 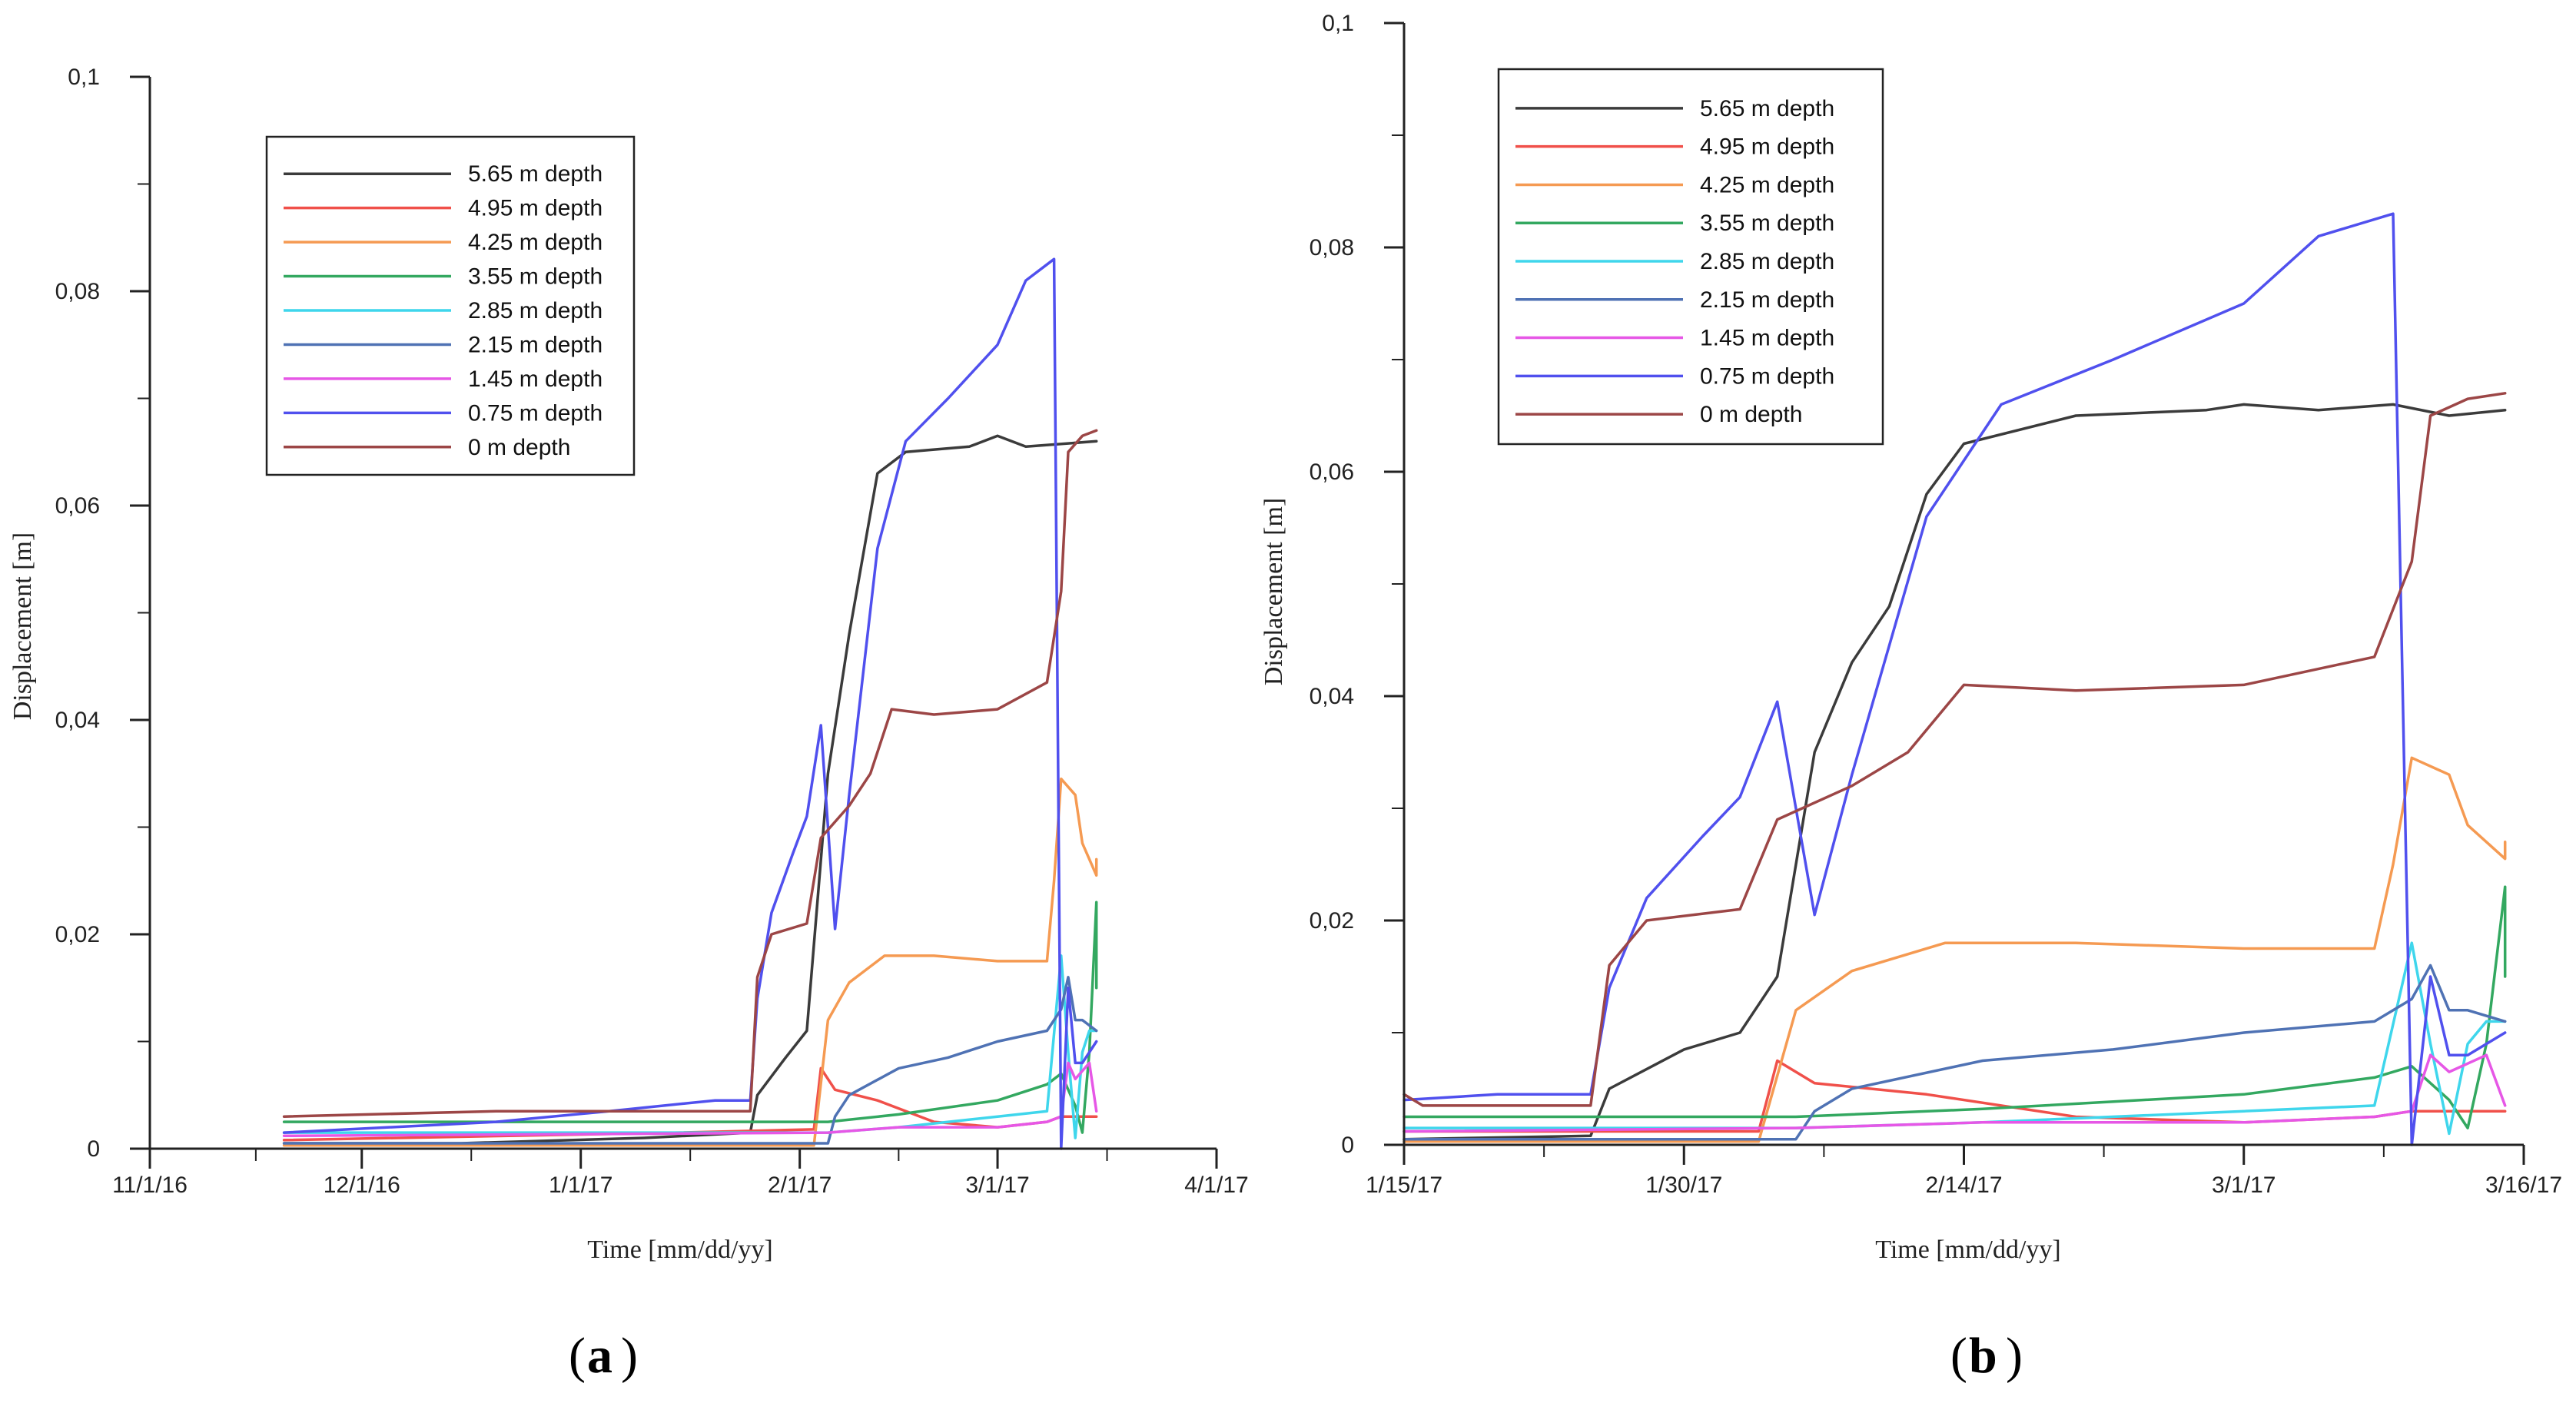 What do you see at coordinates (1274, 592) in the screenshot?
I see `y-axis-title-b: Displacement [m]` at bounding box center [1274, 592].